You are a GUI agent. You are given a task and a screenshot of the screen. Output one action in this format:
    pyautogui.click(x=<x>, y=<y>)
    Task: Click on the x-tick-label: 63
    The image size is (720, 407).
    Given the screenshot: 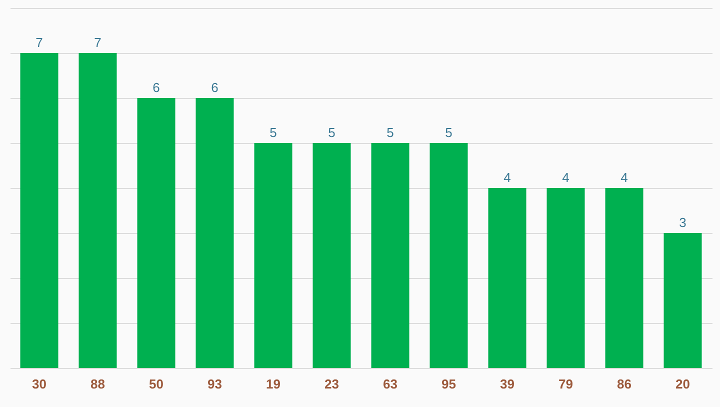 What is the action you would take?
    pyautogui.click(x=390, y=384)
    